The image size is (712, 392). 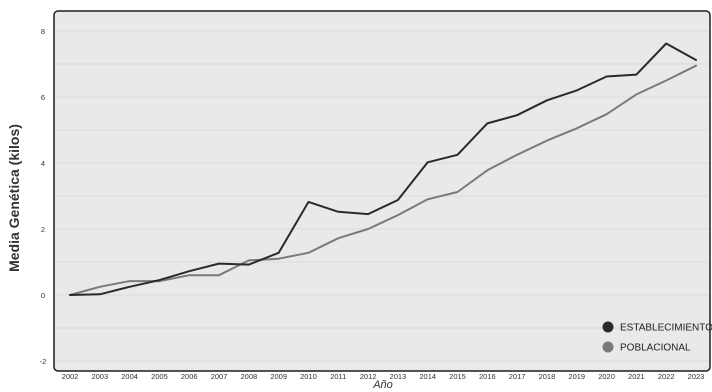 I want to click on y-axis-ticks: -2 0 2 4 6 8, so click(x=43, y=196).